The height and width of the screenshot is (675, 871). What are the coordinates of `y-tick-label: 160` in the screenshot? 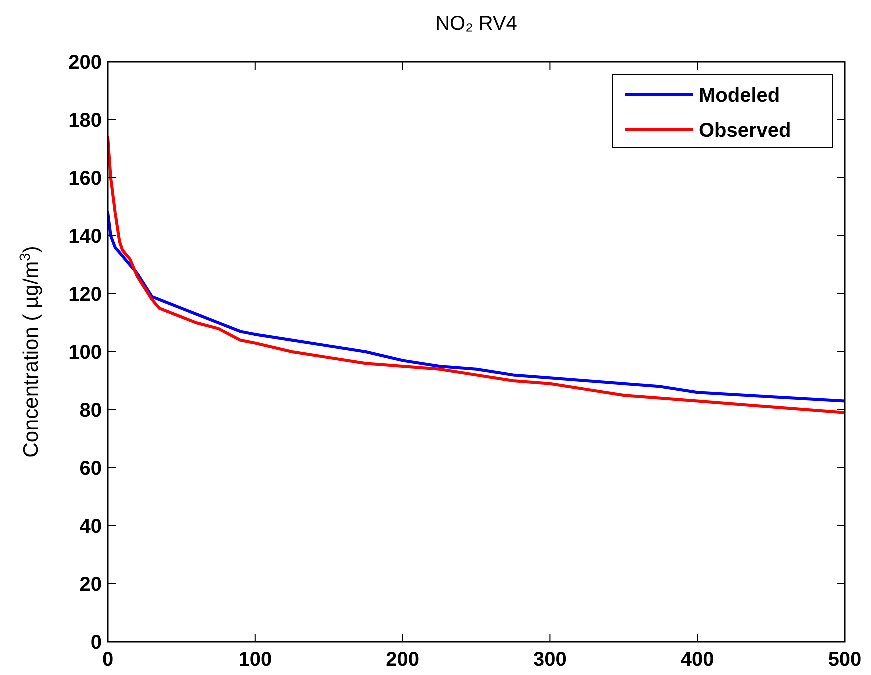 It's located at (85, 179).